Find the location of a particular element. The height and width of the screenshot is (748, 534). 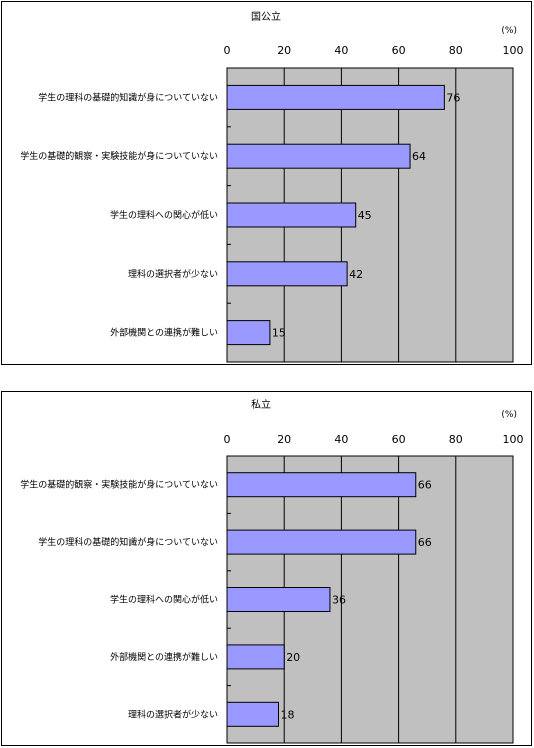

data-label: 45 is located at coordinates (365, 215).